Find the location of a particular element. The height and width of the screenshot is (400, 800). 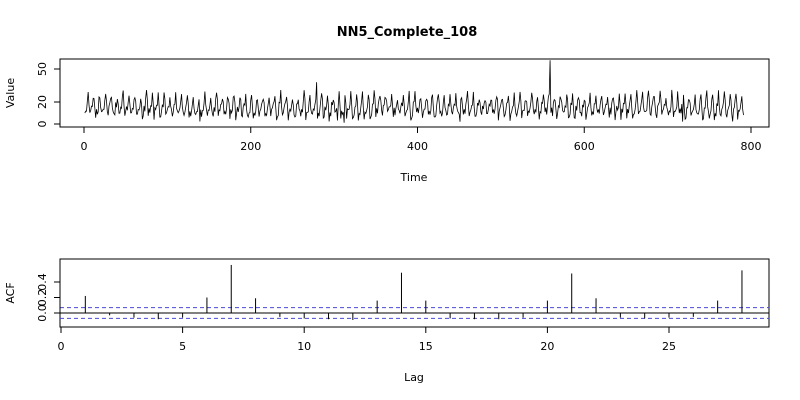

acf-y-axis: 0.00.20.4 is located at coordinates (48, 297).